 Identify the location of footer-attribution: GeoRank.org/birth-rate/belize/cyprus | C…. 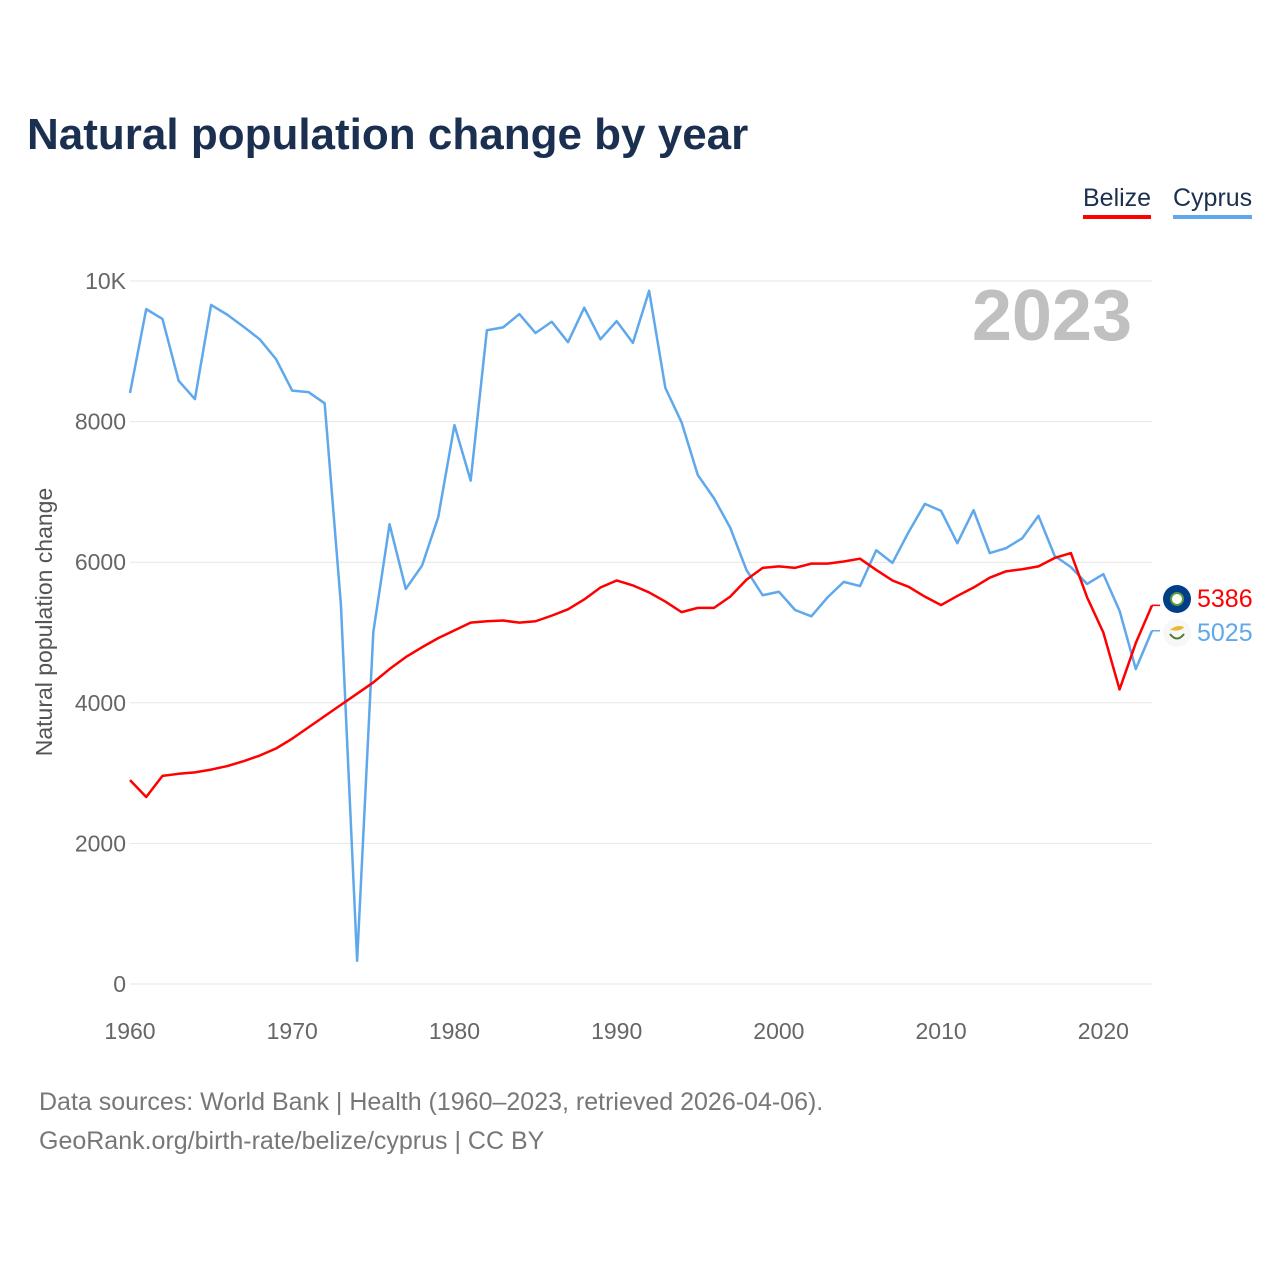
(292, 1141).